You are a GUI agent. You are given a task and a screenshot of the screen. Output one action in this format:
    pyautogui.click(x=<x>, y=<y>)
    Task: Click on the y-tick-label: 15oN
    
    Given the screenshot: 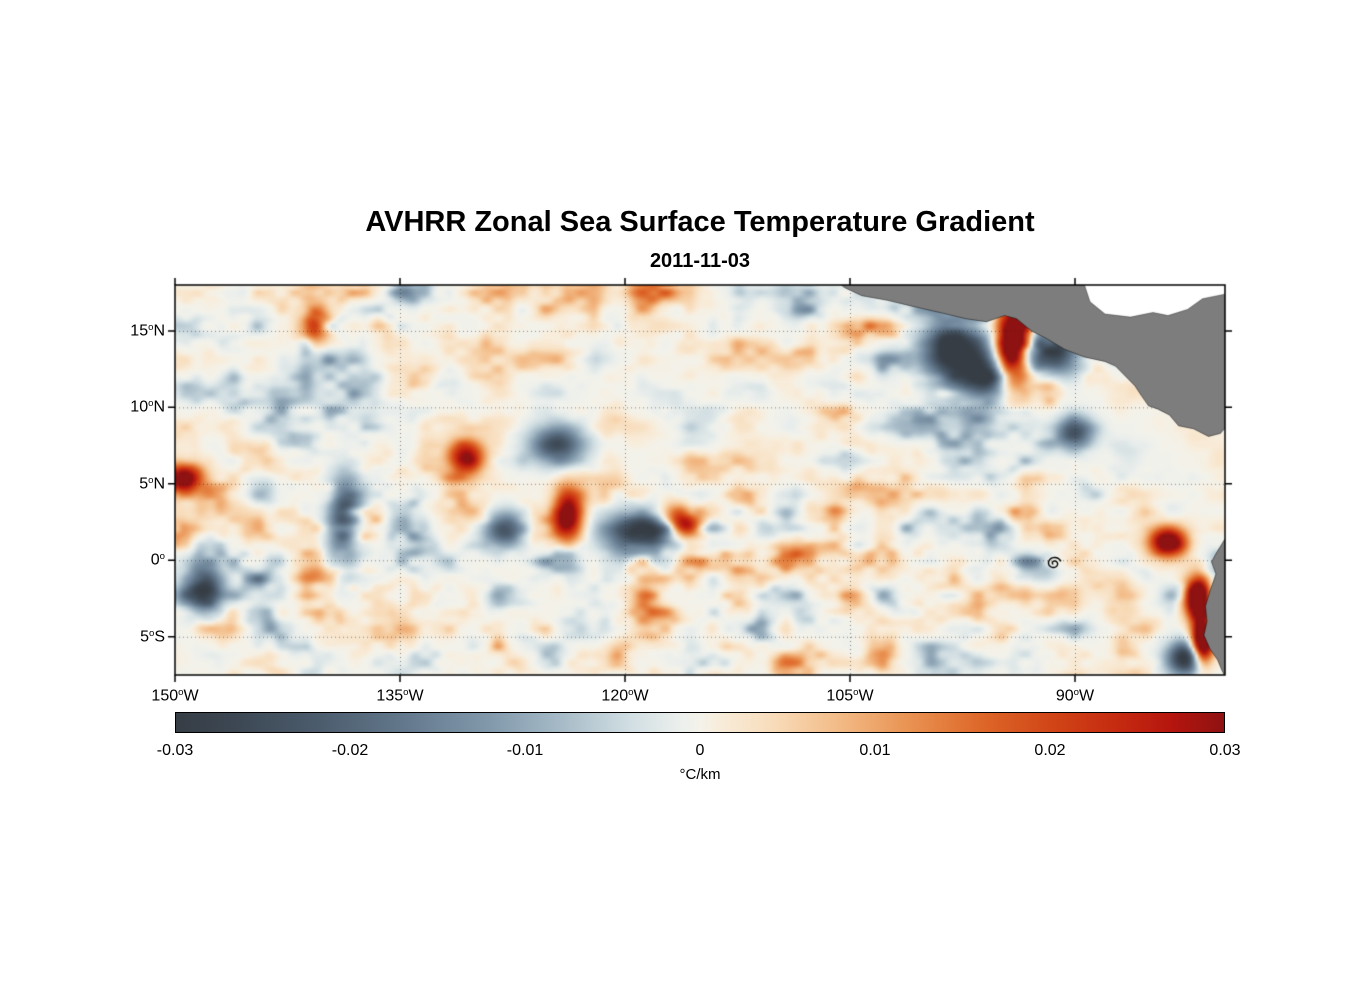 What is the action you would take?
    pyautogui.click(x=147, y=331)
    